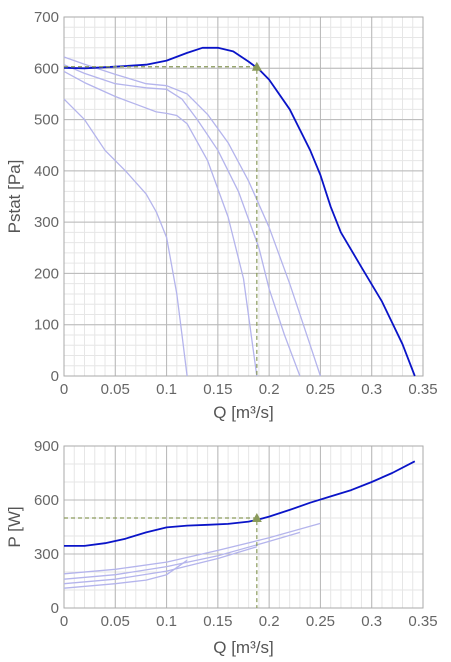 This screenshot has height=662, width=451. Describe the element at coordinates (46, 446) in the screenshot. I see `y-tick-label: 900` at that location.